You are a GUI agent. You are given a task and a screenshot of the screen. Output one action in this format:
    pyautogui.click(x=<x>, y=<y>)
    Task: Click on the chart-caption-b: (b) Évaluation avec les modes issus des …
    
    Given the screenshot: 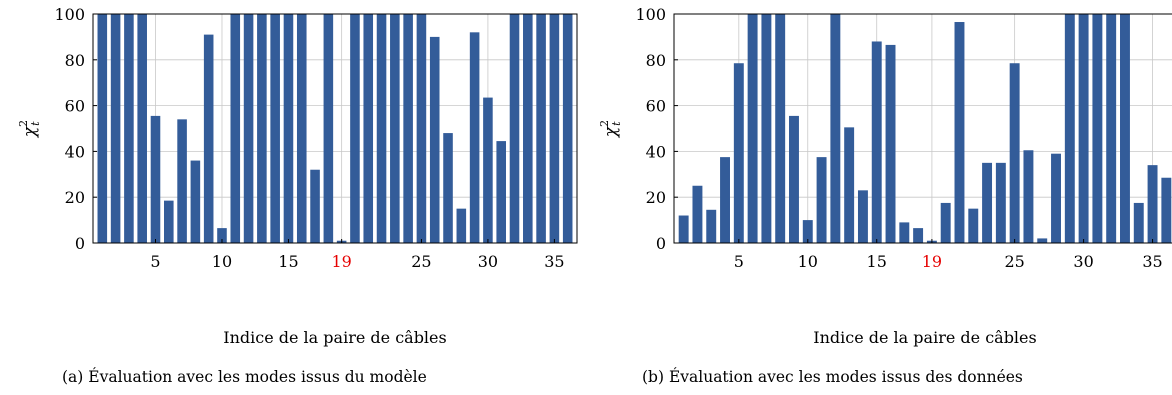 What is the action you would take?
    pyautogui.click(x=832, y=377)
    